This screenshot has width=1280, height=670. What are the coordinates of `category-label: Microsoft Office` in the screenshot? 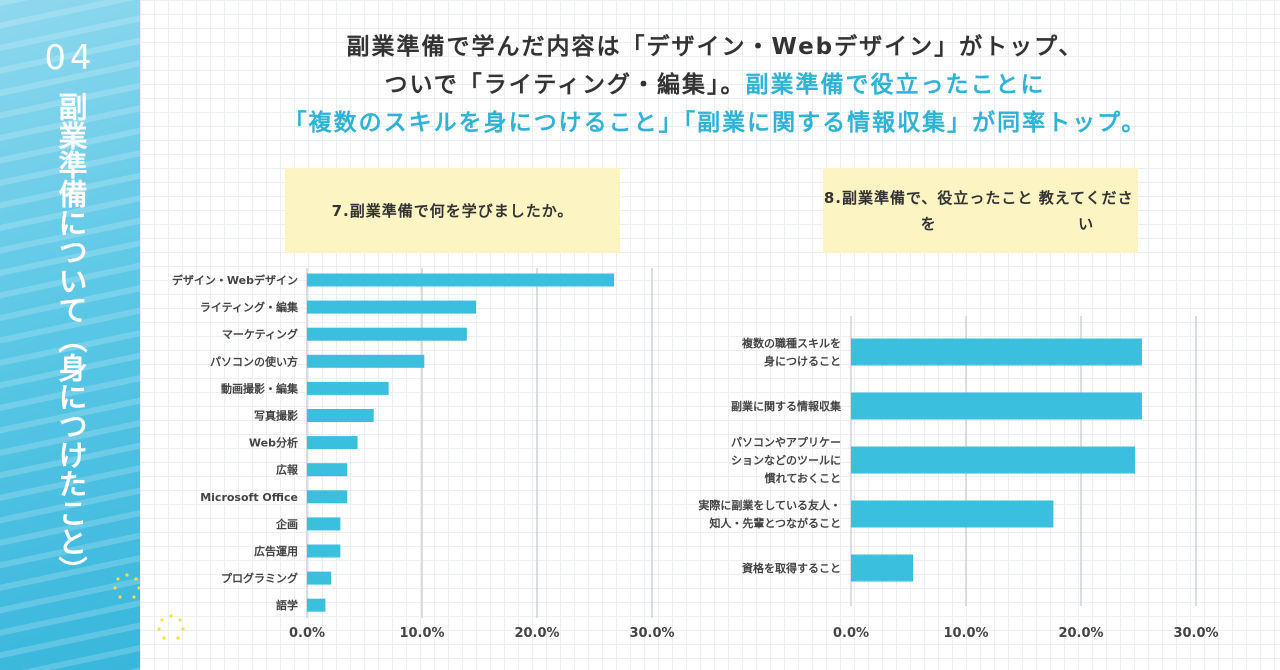 It's located at (249, 497).